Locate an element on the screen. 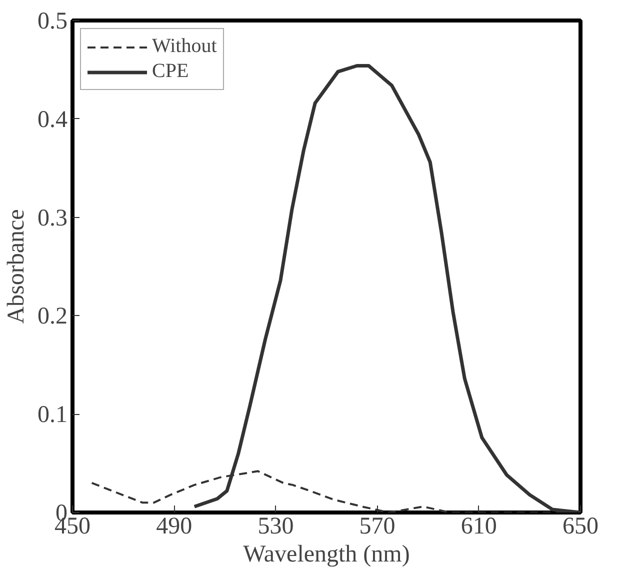  x-tick-label: 490 is located at coordinates (174, 527).